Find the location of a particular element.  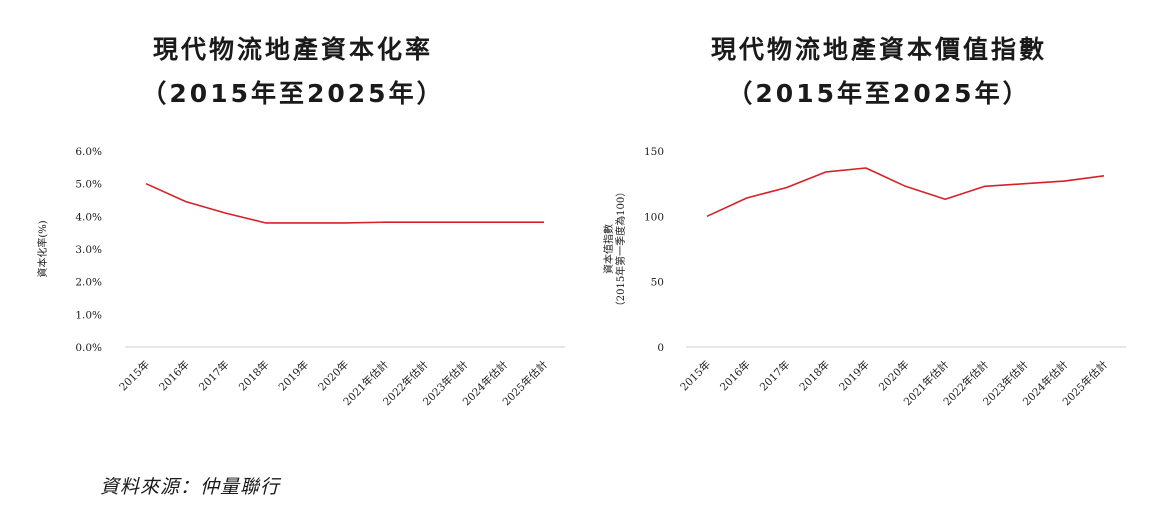

y-tick-label: 1.0% is located at coordinates (88, 315).